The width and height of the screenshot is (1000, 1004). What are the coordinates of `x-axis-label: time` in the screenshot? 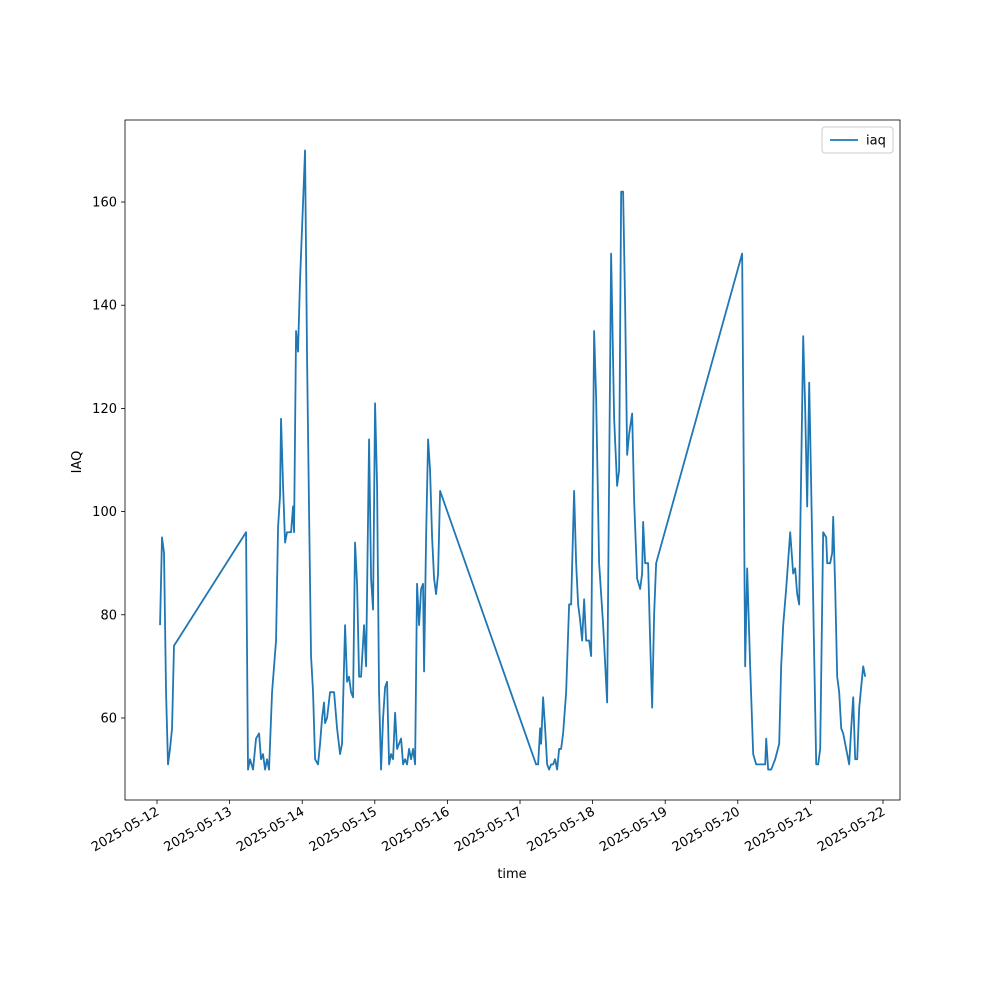 It's located at (511, 874).